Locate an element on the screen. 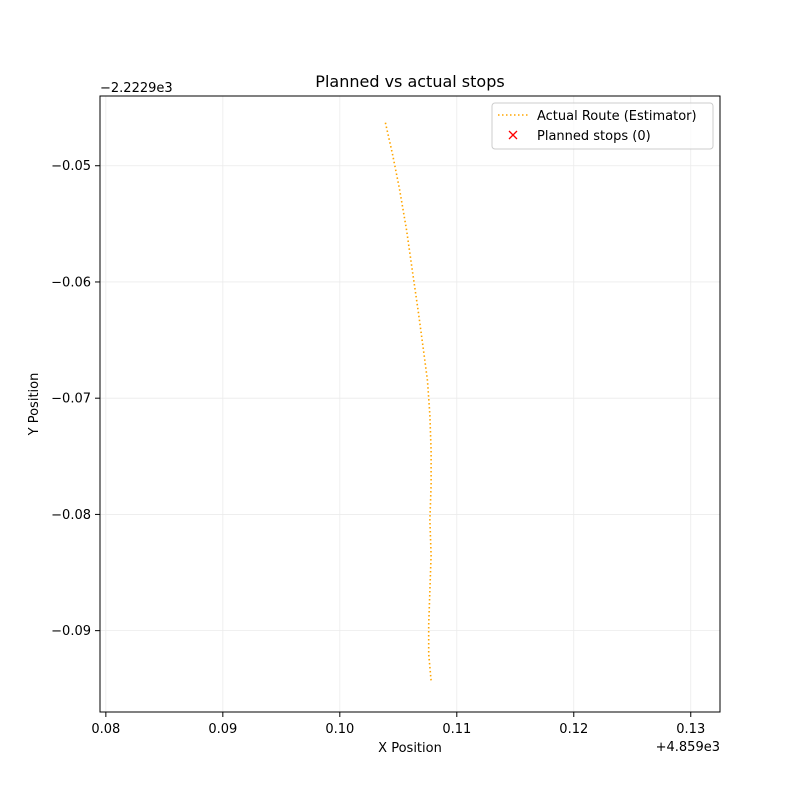 The height and width of the screenshot is (800, 800). series-layer is located at coordinates (408, 401).